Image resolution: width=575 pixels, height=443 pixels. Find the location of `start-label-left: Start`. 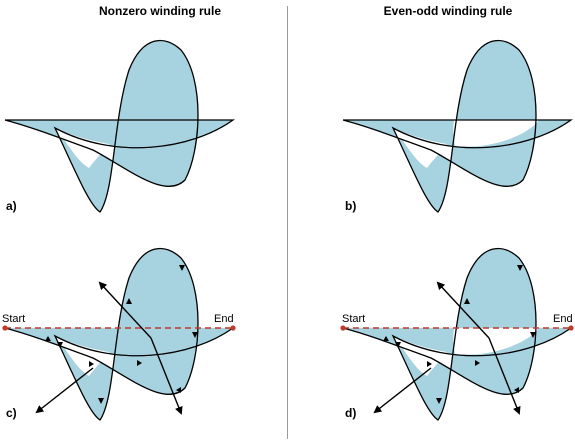

start-label-left: Start is located at coordinates (14, 319).